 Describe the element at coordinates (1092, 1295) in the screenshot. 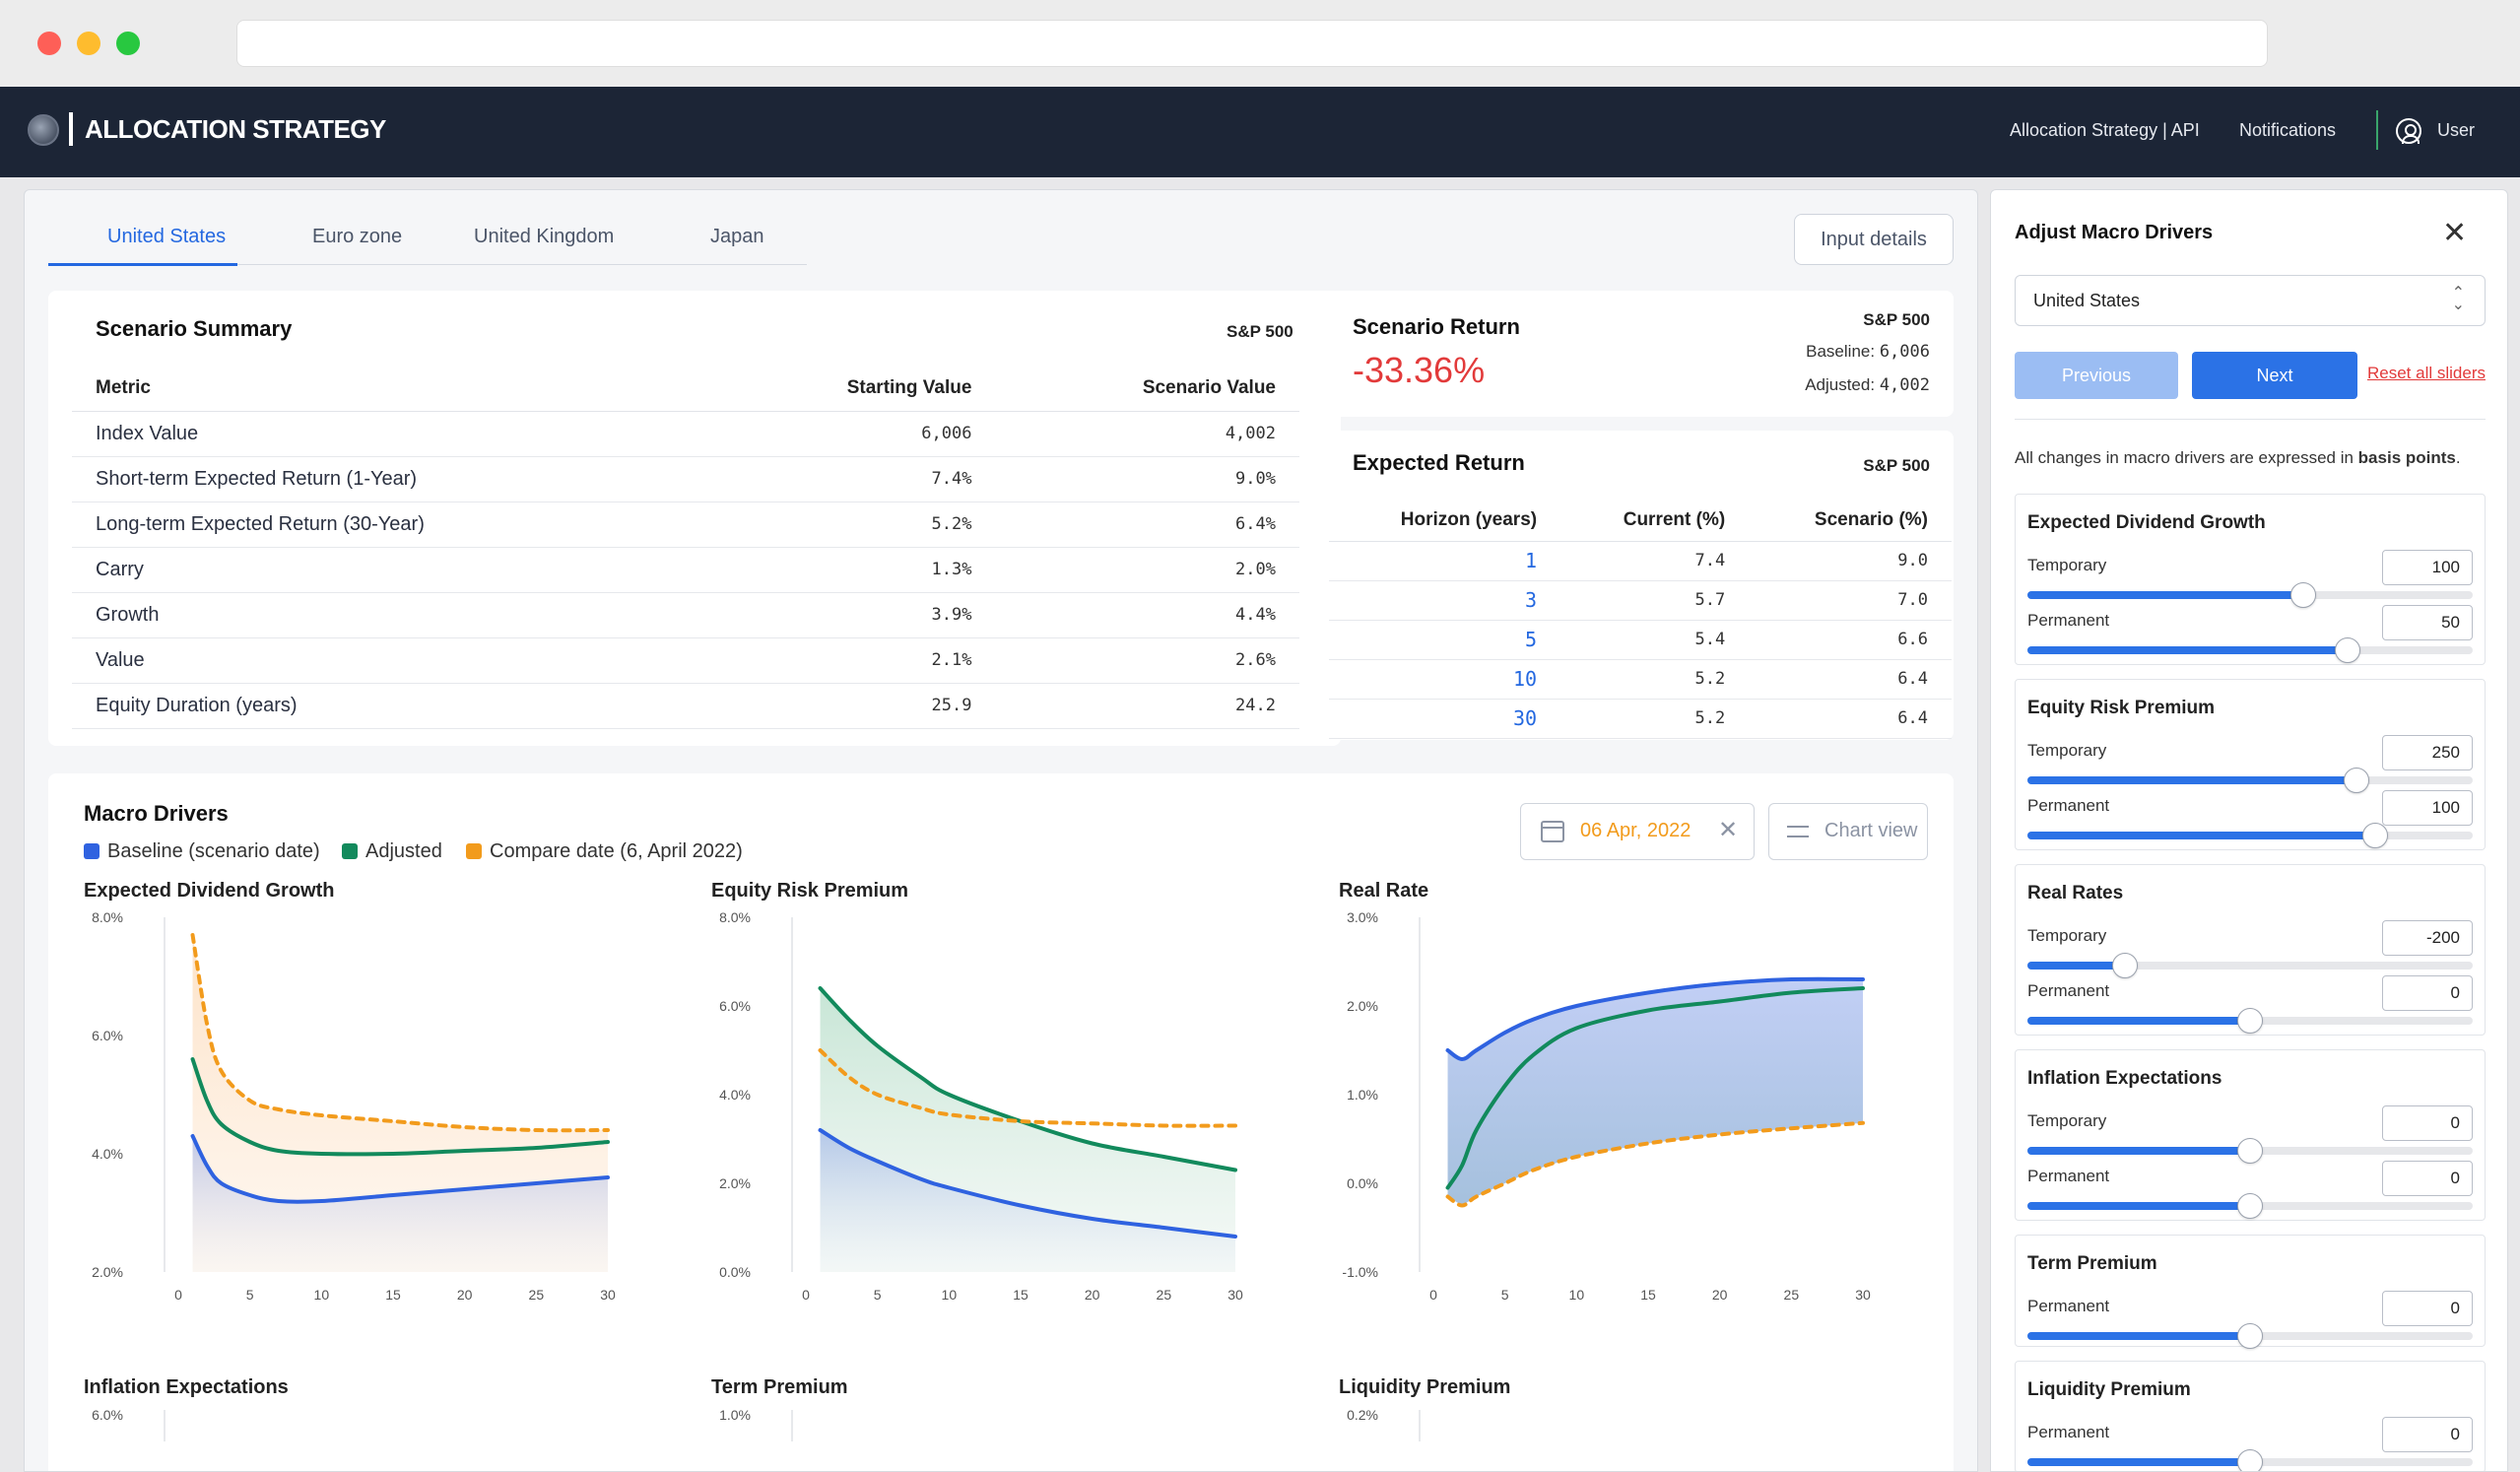

I see `x-tick-label: 20` at that location.